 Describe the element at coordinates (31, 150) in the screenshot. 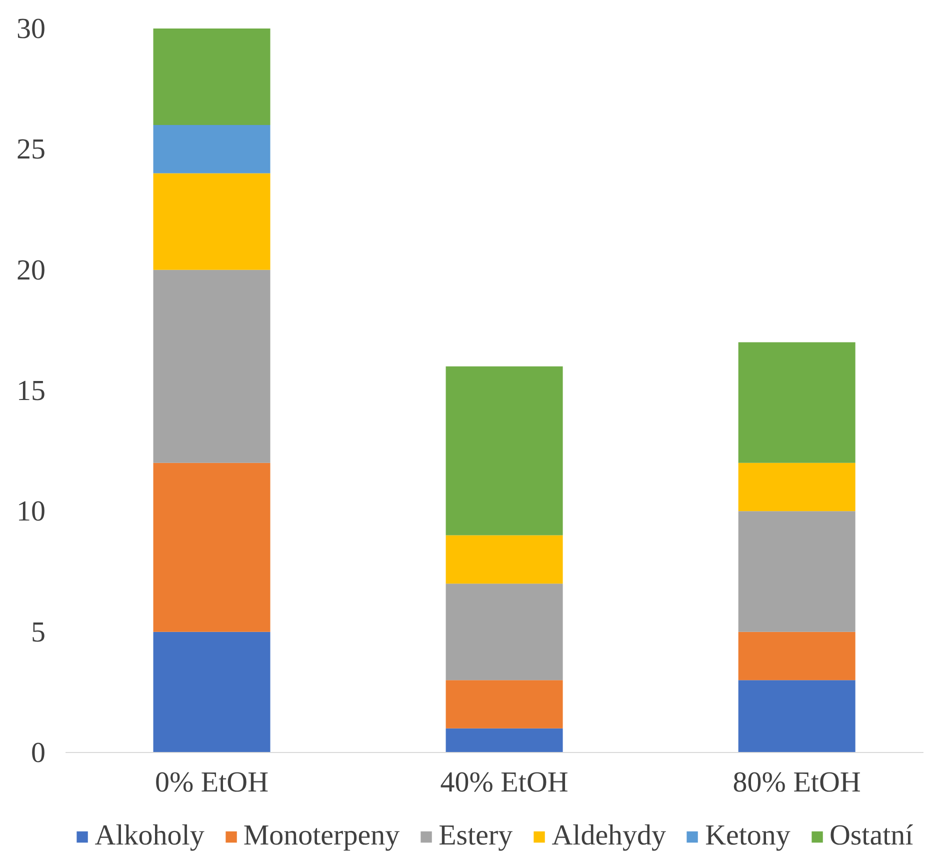

I see `y-tick-label: 25` at that location.